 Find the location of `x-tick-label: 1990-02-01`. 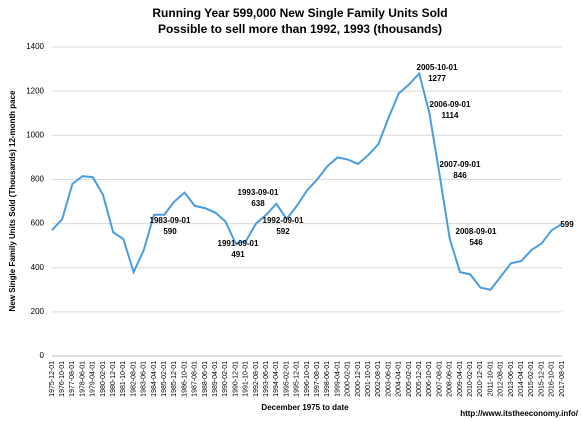

x-tick-label: 1990-02-01 is located at coordinates (225, 379).